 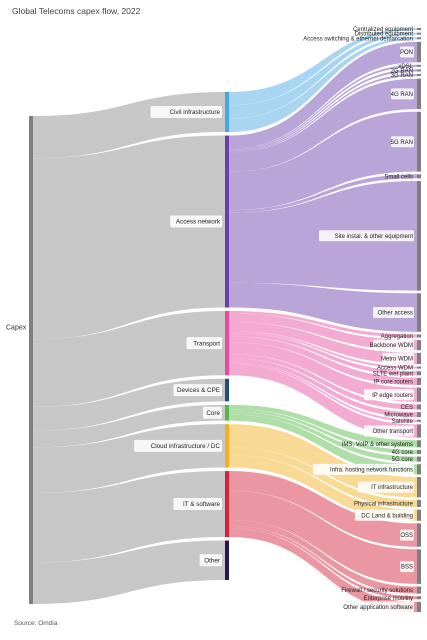 What do you see at coordinates (323, 436) in the screenshot?
I see `flow-core-to-5g-core` at bounding box center [323, 436].